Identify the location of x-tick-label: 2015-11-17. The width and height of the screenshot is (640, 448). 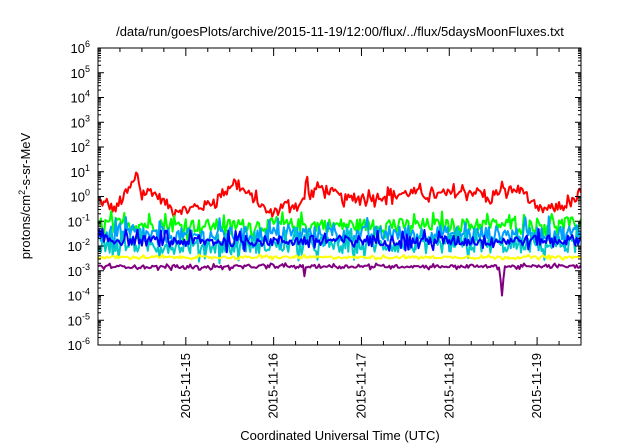
(360, 386).